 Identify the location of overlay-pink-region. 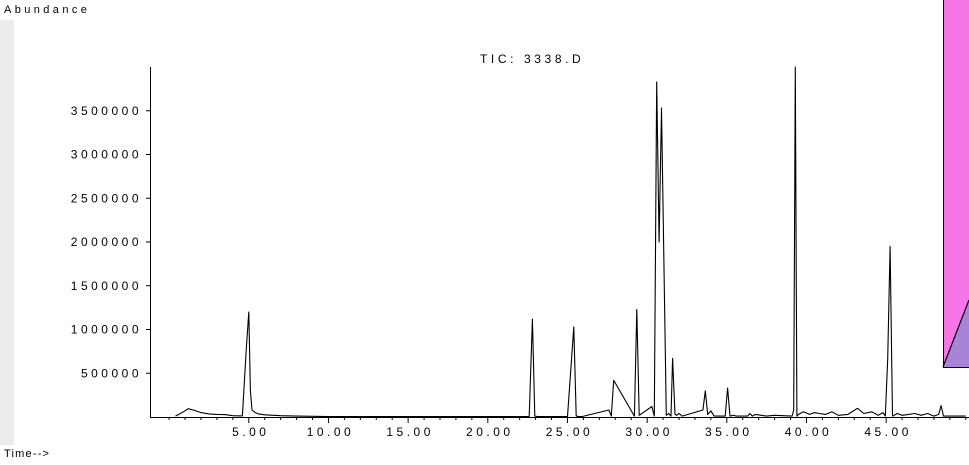
(956, 183).